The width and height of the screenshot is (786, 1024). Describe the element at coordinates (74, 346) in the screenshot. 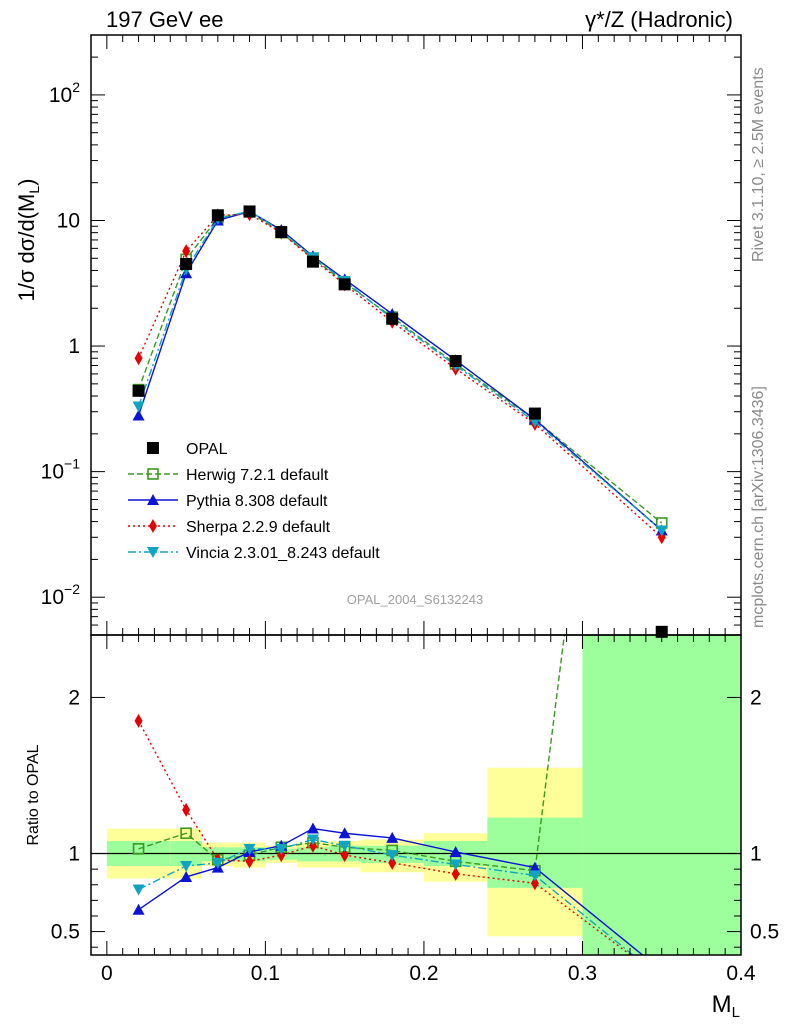

I see `y-tick-label: 1` at that location.